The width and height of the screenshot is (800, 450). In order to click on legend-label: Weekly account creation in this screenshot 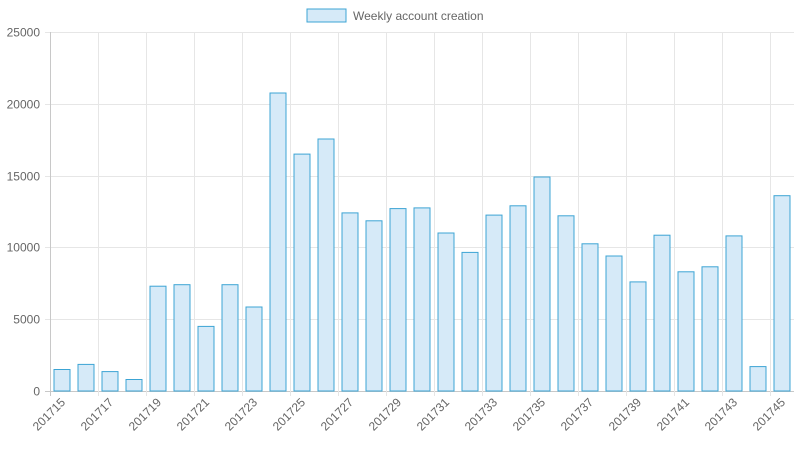, I will do `click(418, 16)`.